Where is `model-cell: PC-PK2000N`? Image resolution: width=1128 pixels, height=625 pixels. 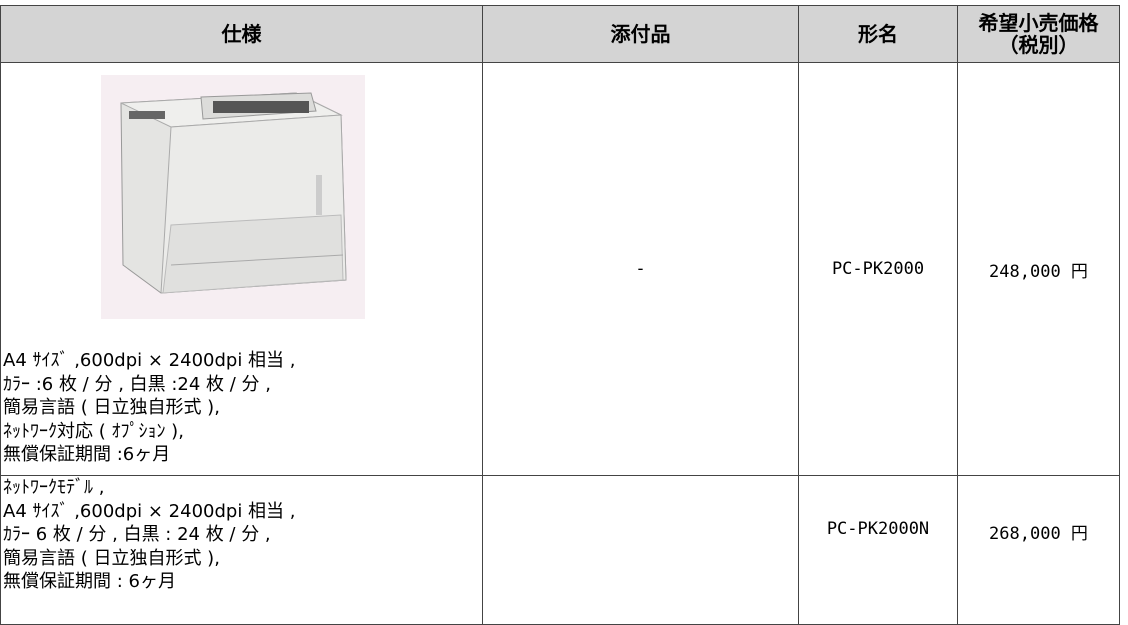
model-cell: PC-PK2000N is located at coordinates (878, 550).